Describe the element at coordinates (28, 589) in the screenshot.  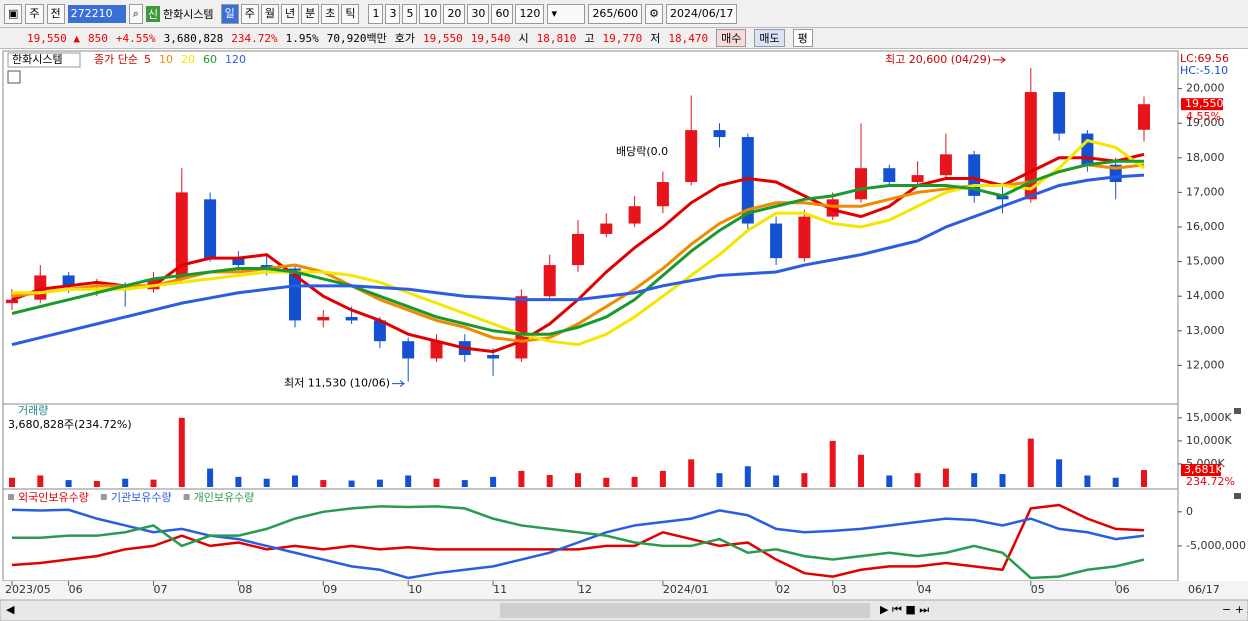
I see `x-tick-label: 2023/05` at that location.